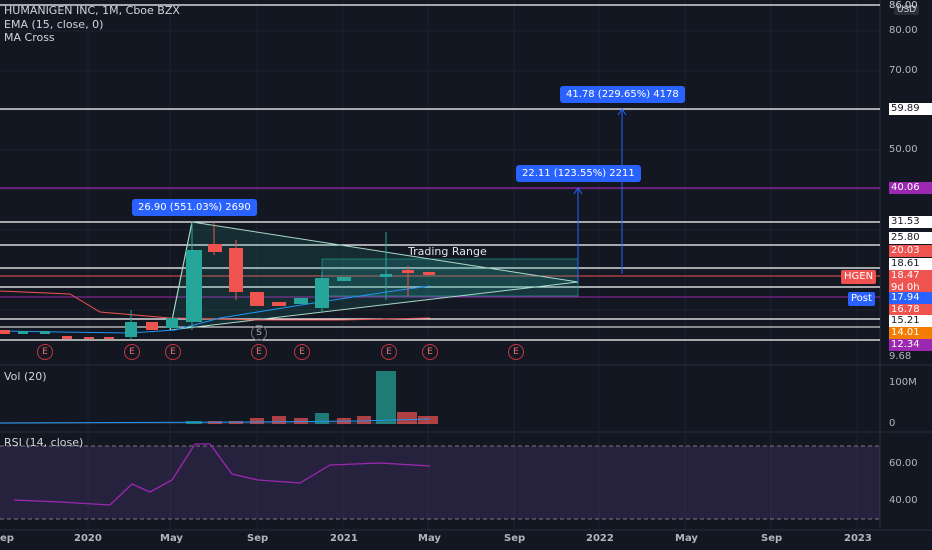 The width and height of the screenshot is (932, 550). Describe the element at coordinates (903, 463) in the screenshot. I see `rsi-tick: 60.00` at that location.